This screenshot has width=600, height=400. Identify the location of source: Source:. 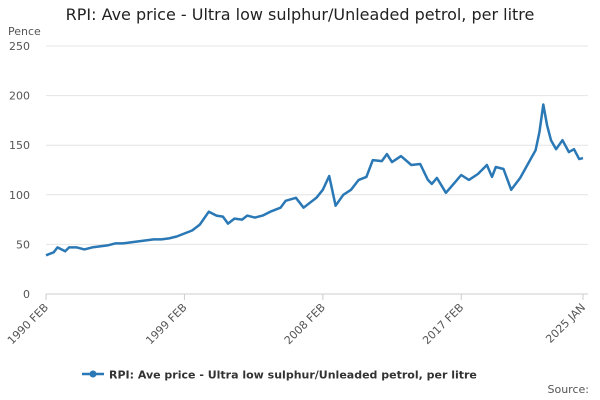
(569, 389).